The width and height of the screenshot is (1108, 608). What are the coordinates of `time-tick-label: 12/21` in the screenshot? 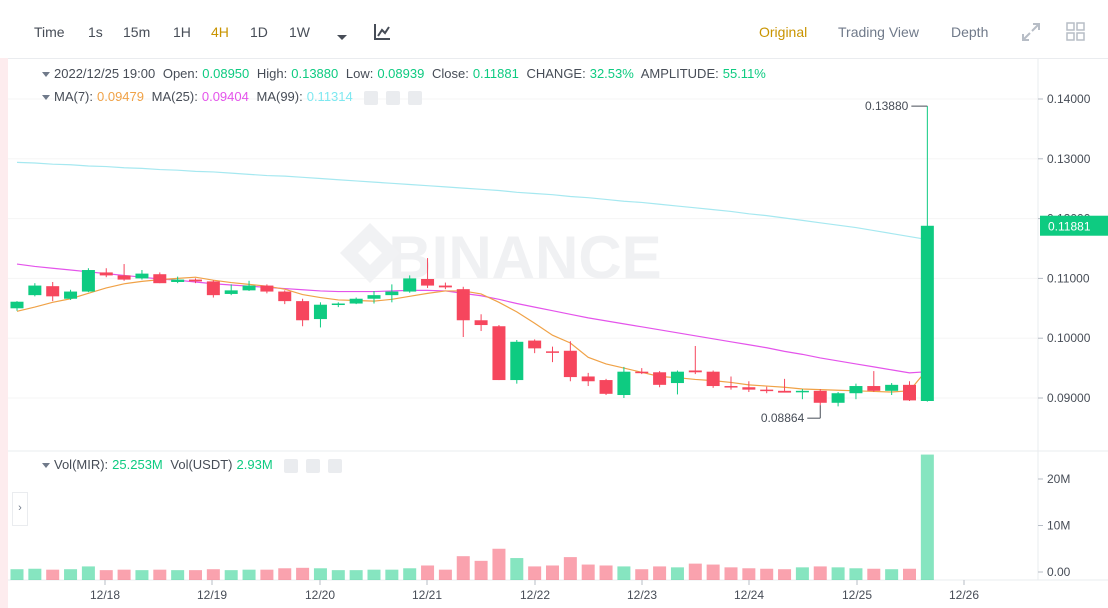 It's located at (427, 595).